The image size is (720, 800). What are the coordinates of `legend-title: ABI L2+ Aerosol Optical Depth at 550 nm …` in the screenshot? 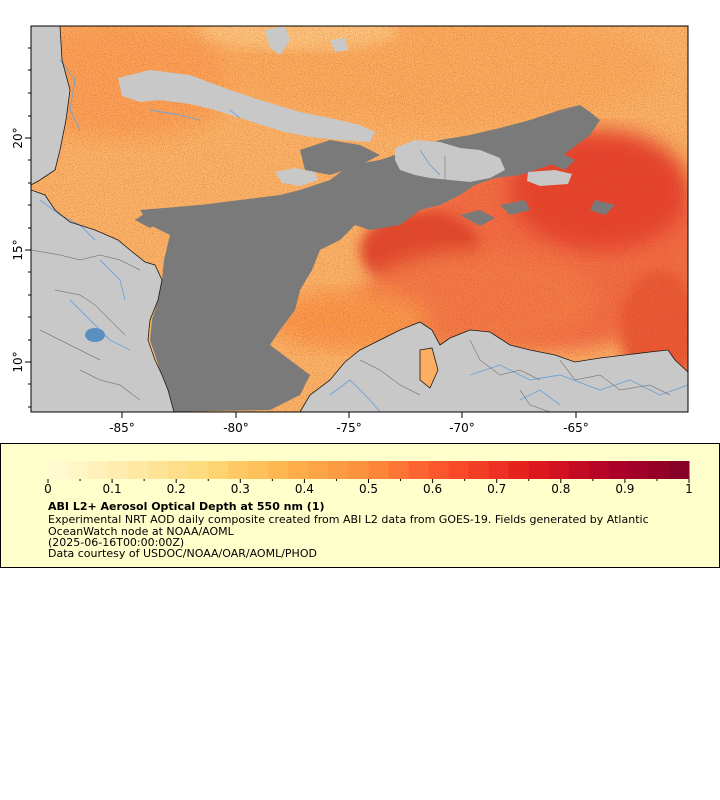 It's located at (186, 506).